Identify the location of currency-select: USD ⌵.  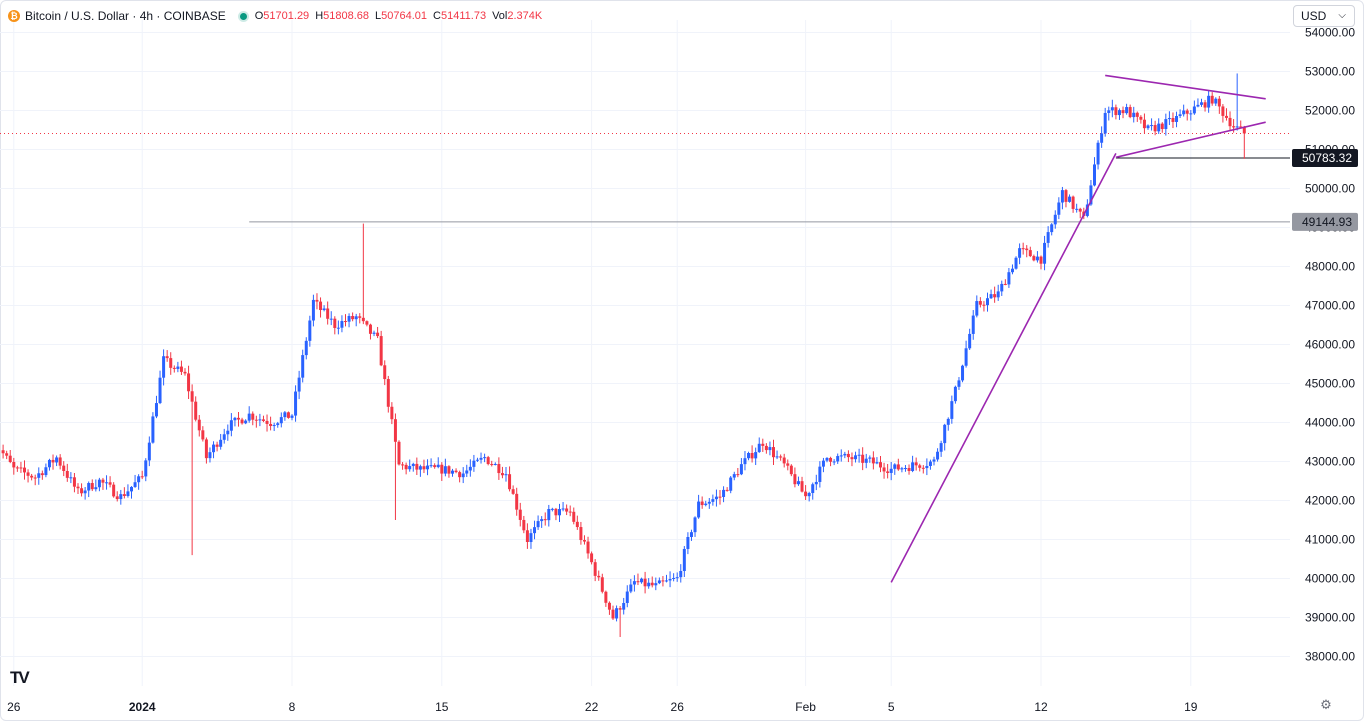
(1324, 16).